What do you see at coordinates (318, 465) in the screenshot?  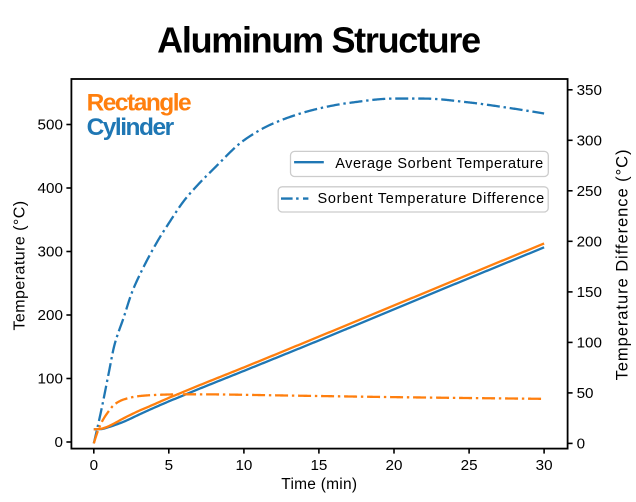 I see `svg-text: 15` at bounding box center [318, 465].